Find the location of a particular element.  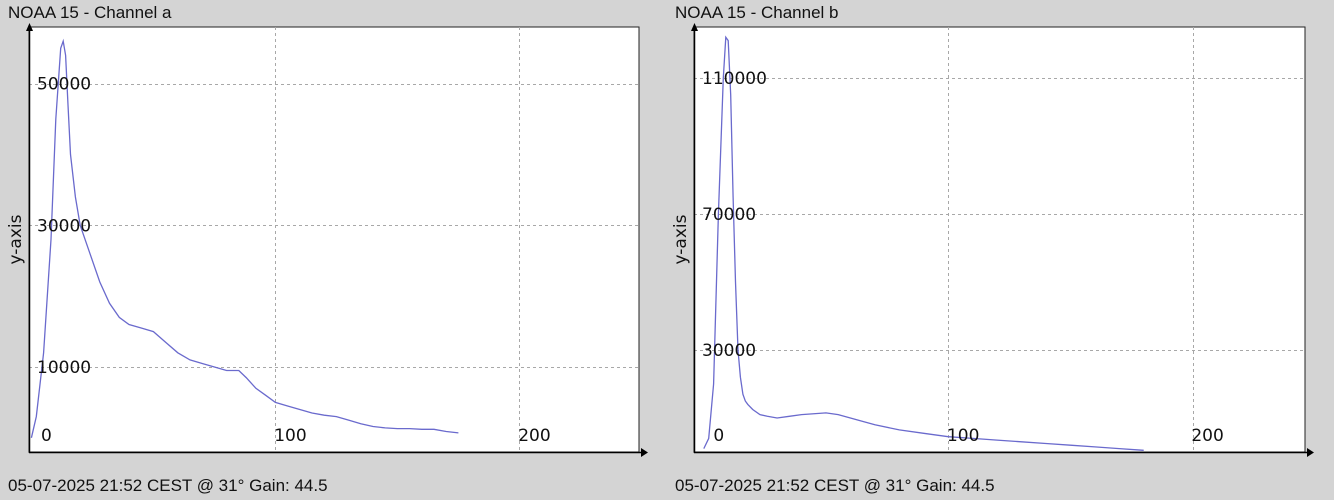

chart-title: NOAA 15 - Channel a is located at coordinates (90, 12).